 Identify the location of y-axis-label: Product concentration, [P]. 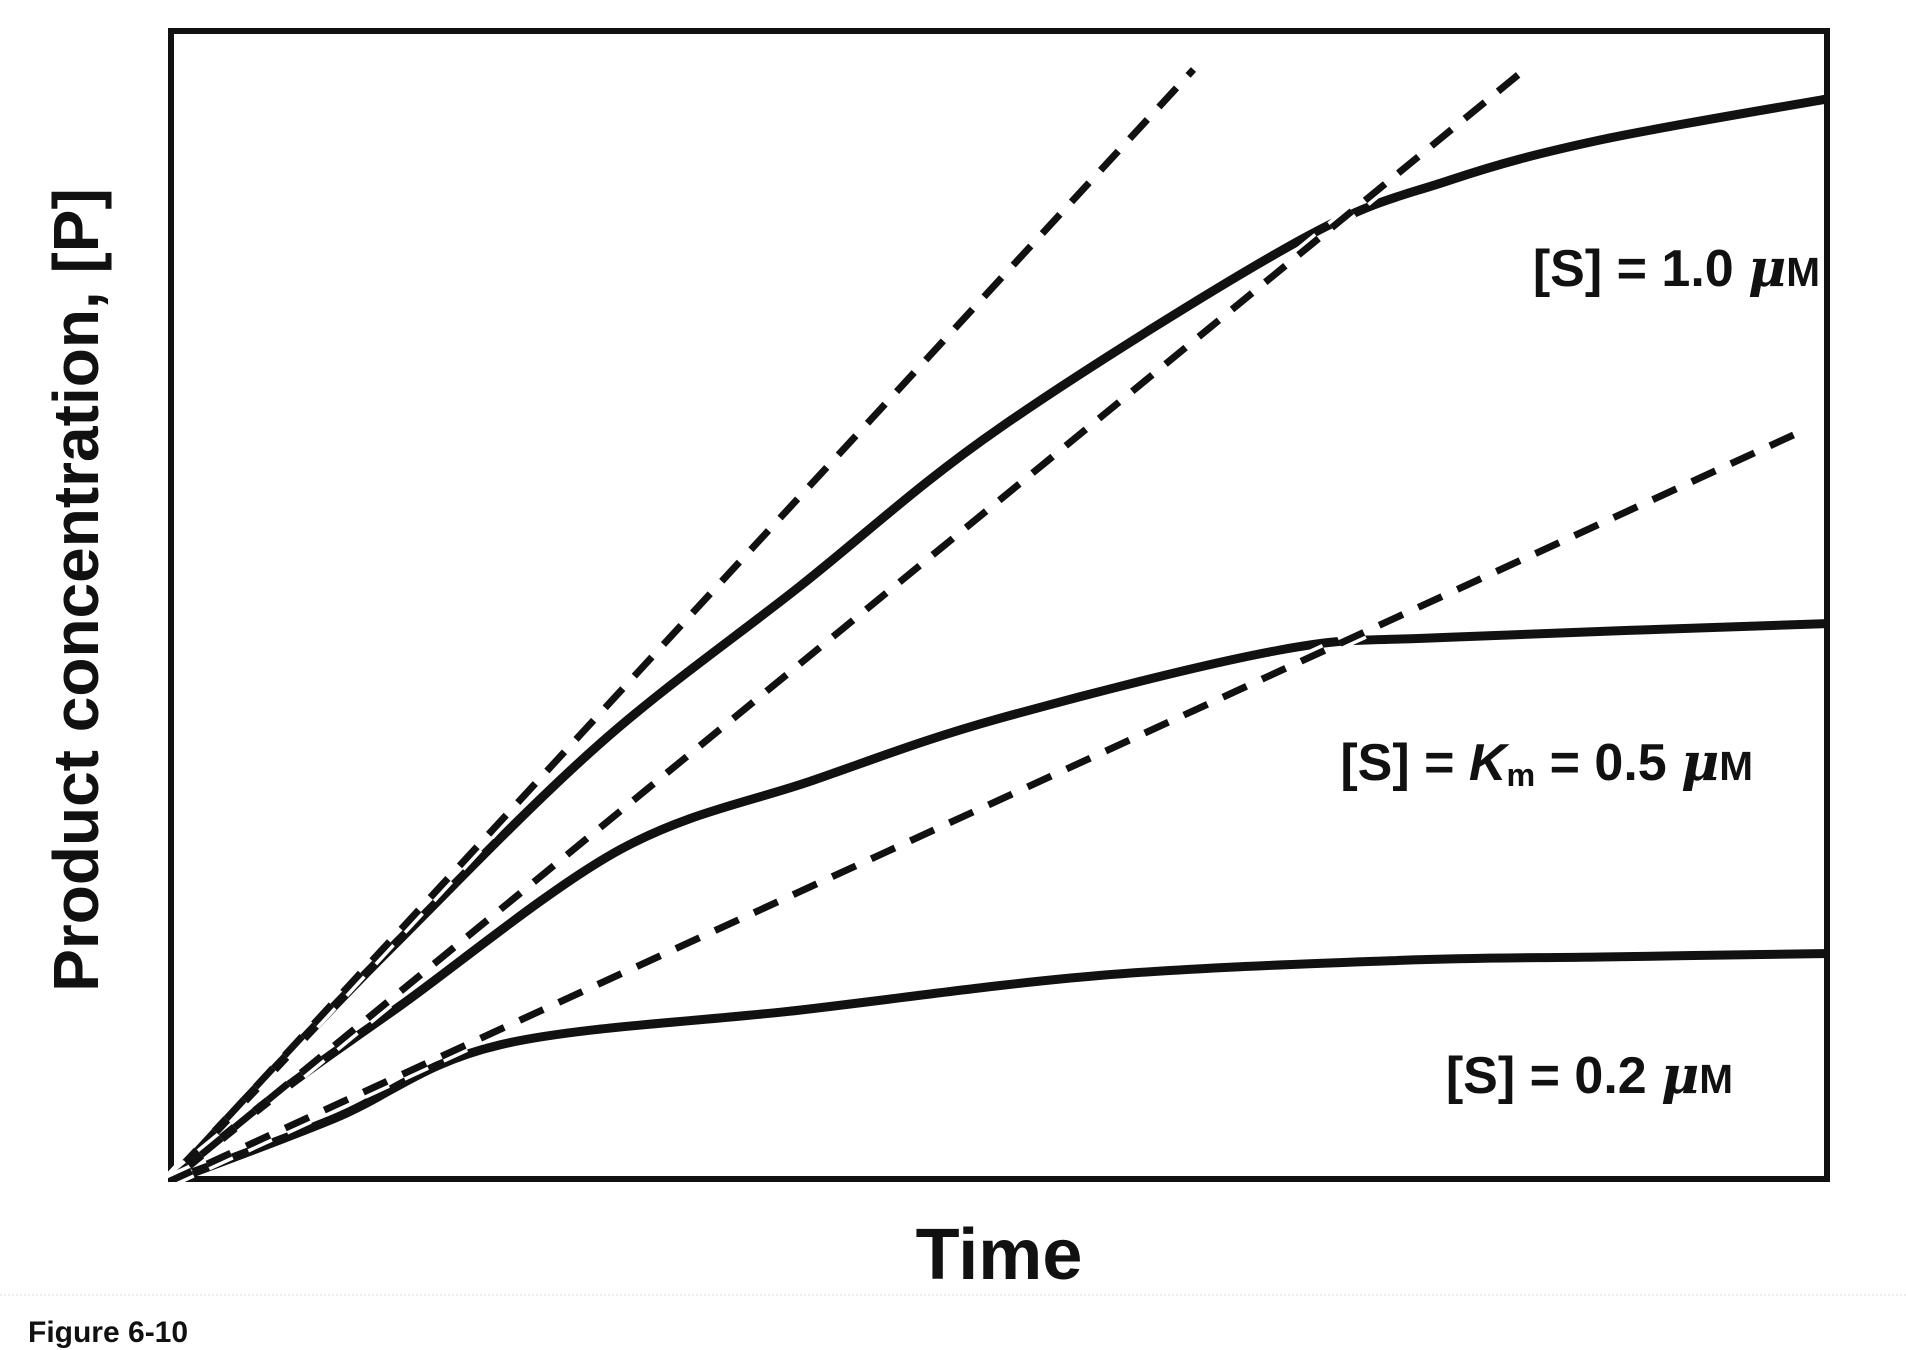
(76, 590).